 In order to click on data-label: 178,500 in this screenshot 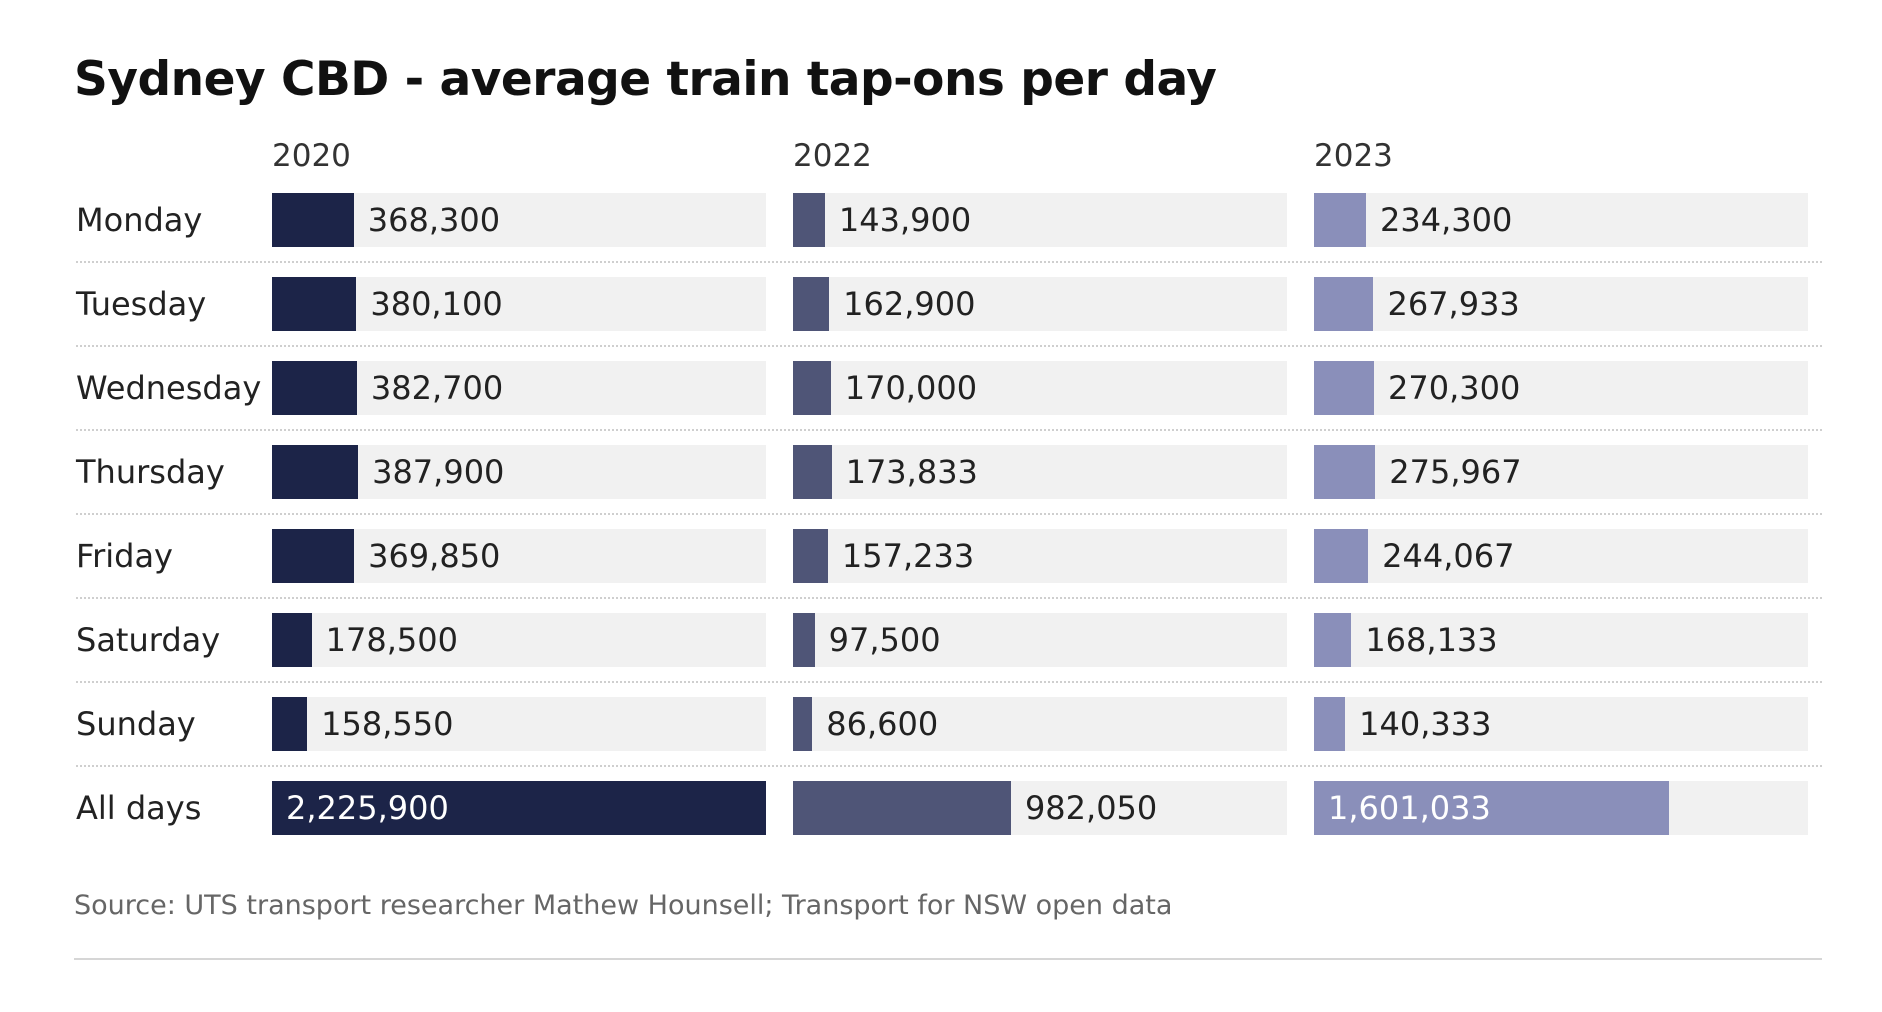, I will do `click(391, 640)`.